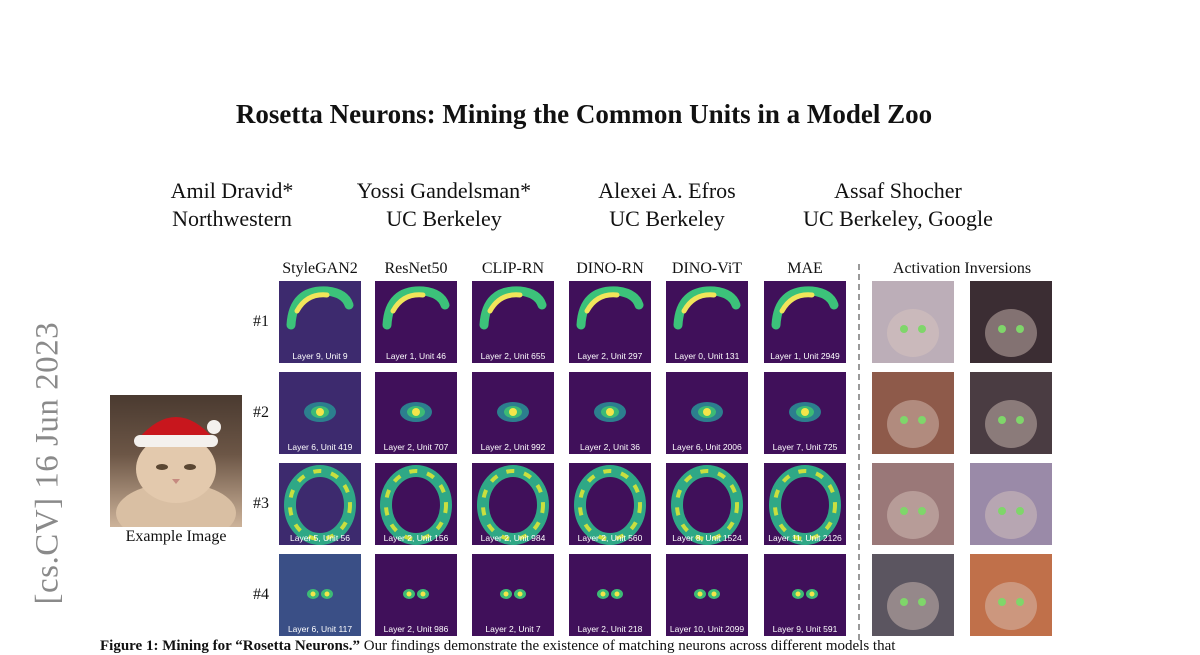  I want to click on unit-label: Layer 10, Unit 2099, so click(707, 629).